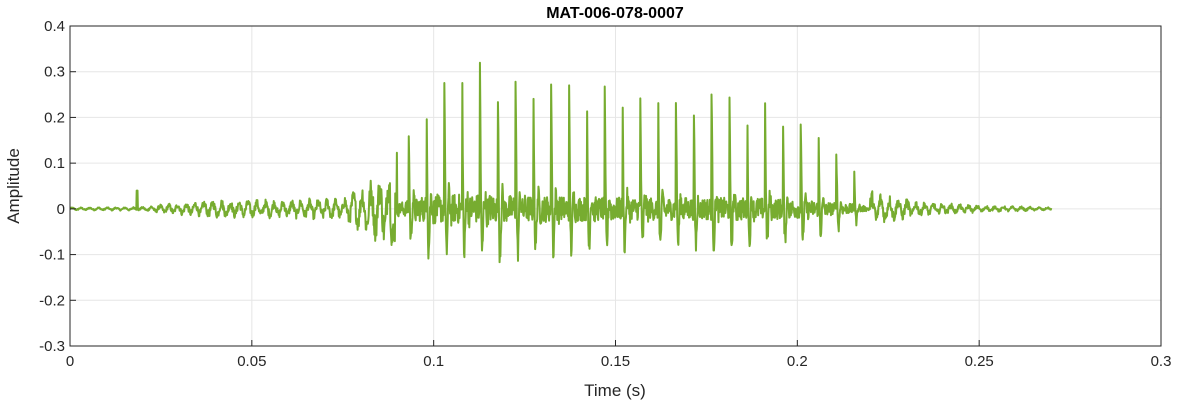 The image size is (1177, 404). What do you see at coordinates (797, 361) in the screenshot?
I see `x-tick-label: 0.2` at bounding box center [797, 361].